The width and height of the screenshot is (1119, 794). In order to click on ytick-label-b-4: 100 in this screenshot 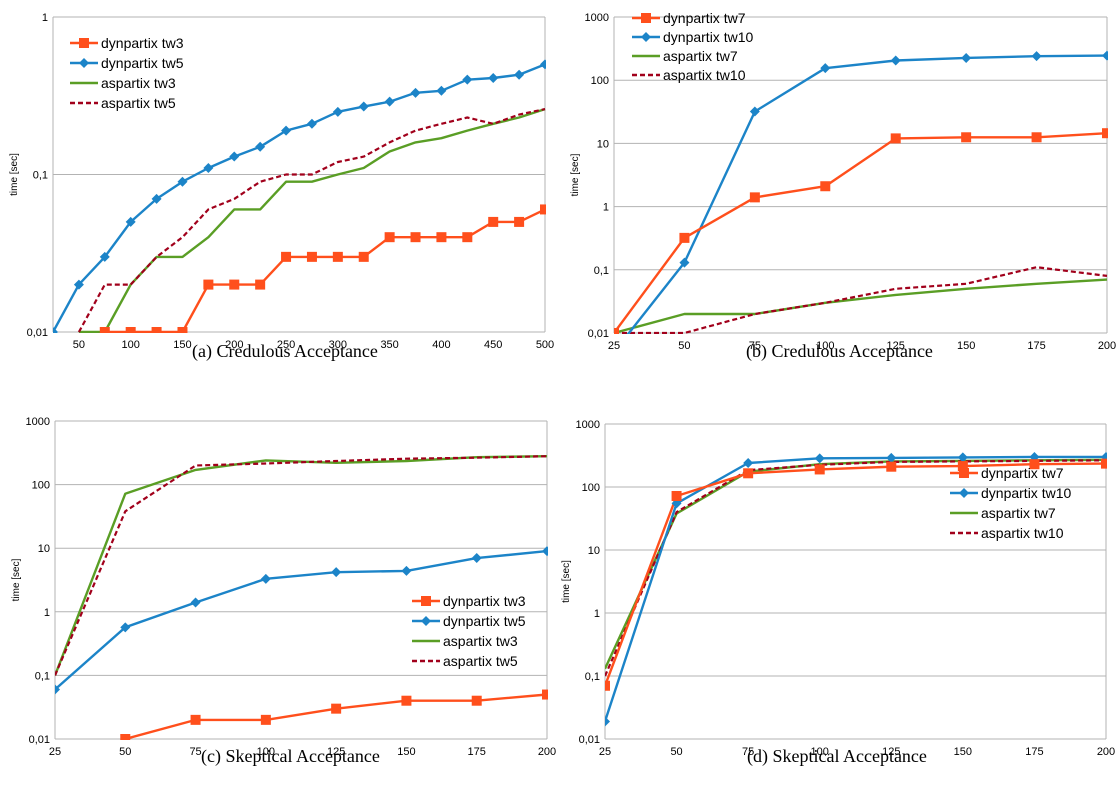, I will do `click(600, 81)`.